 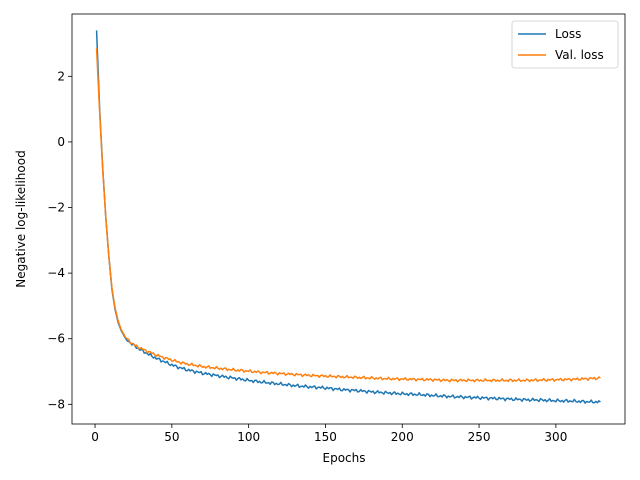 What do you see at coordinates (56, 404) in the screenshot?
I see `y-tick-label: −8` at bounding box center [56, 404].